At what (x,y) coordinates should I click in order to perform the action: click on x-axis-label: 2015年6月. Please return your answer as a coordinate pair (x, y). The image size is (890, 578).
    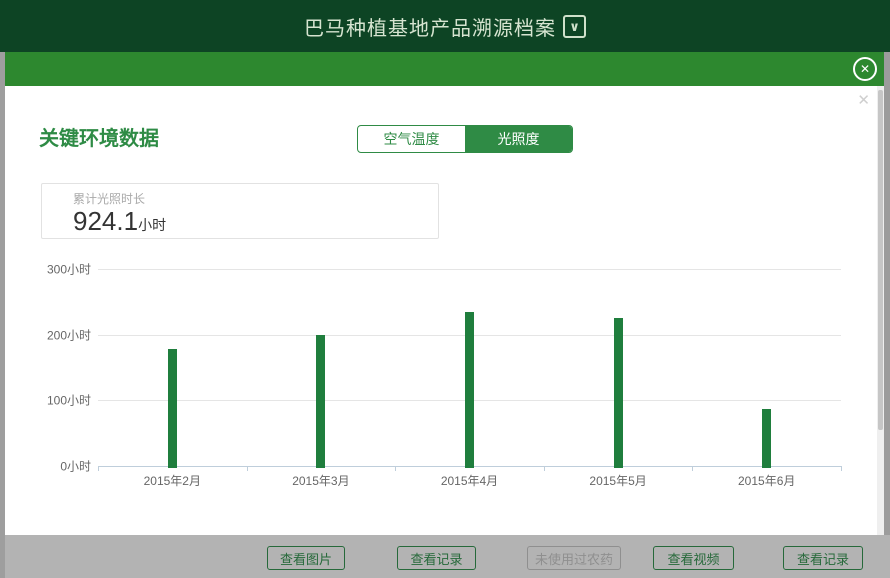
    Looking at the image, I should click on (767, 481).